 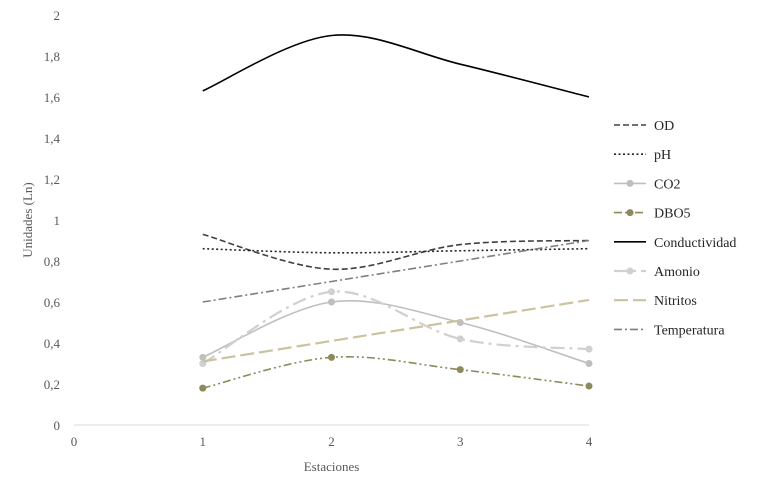 What do you see at coordinates (630, 183) in the screenshot?
I see `legend-marker-co2` at bounding box center [630, 183].